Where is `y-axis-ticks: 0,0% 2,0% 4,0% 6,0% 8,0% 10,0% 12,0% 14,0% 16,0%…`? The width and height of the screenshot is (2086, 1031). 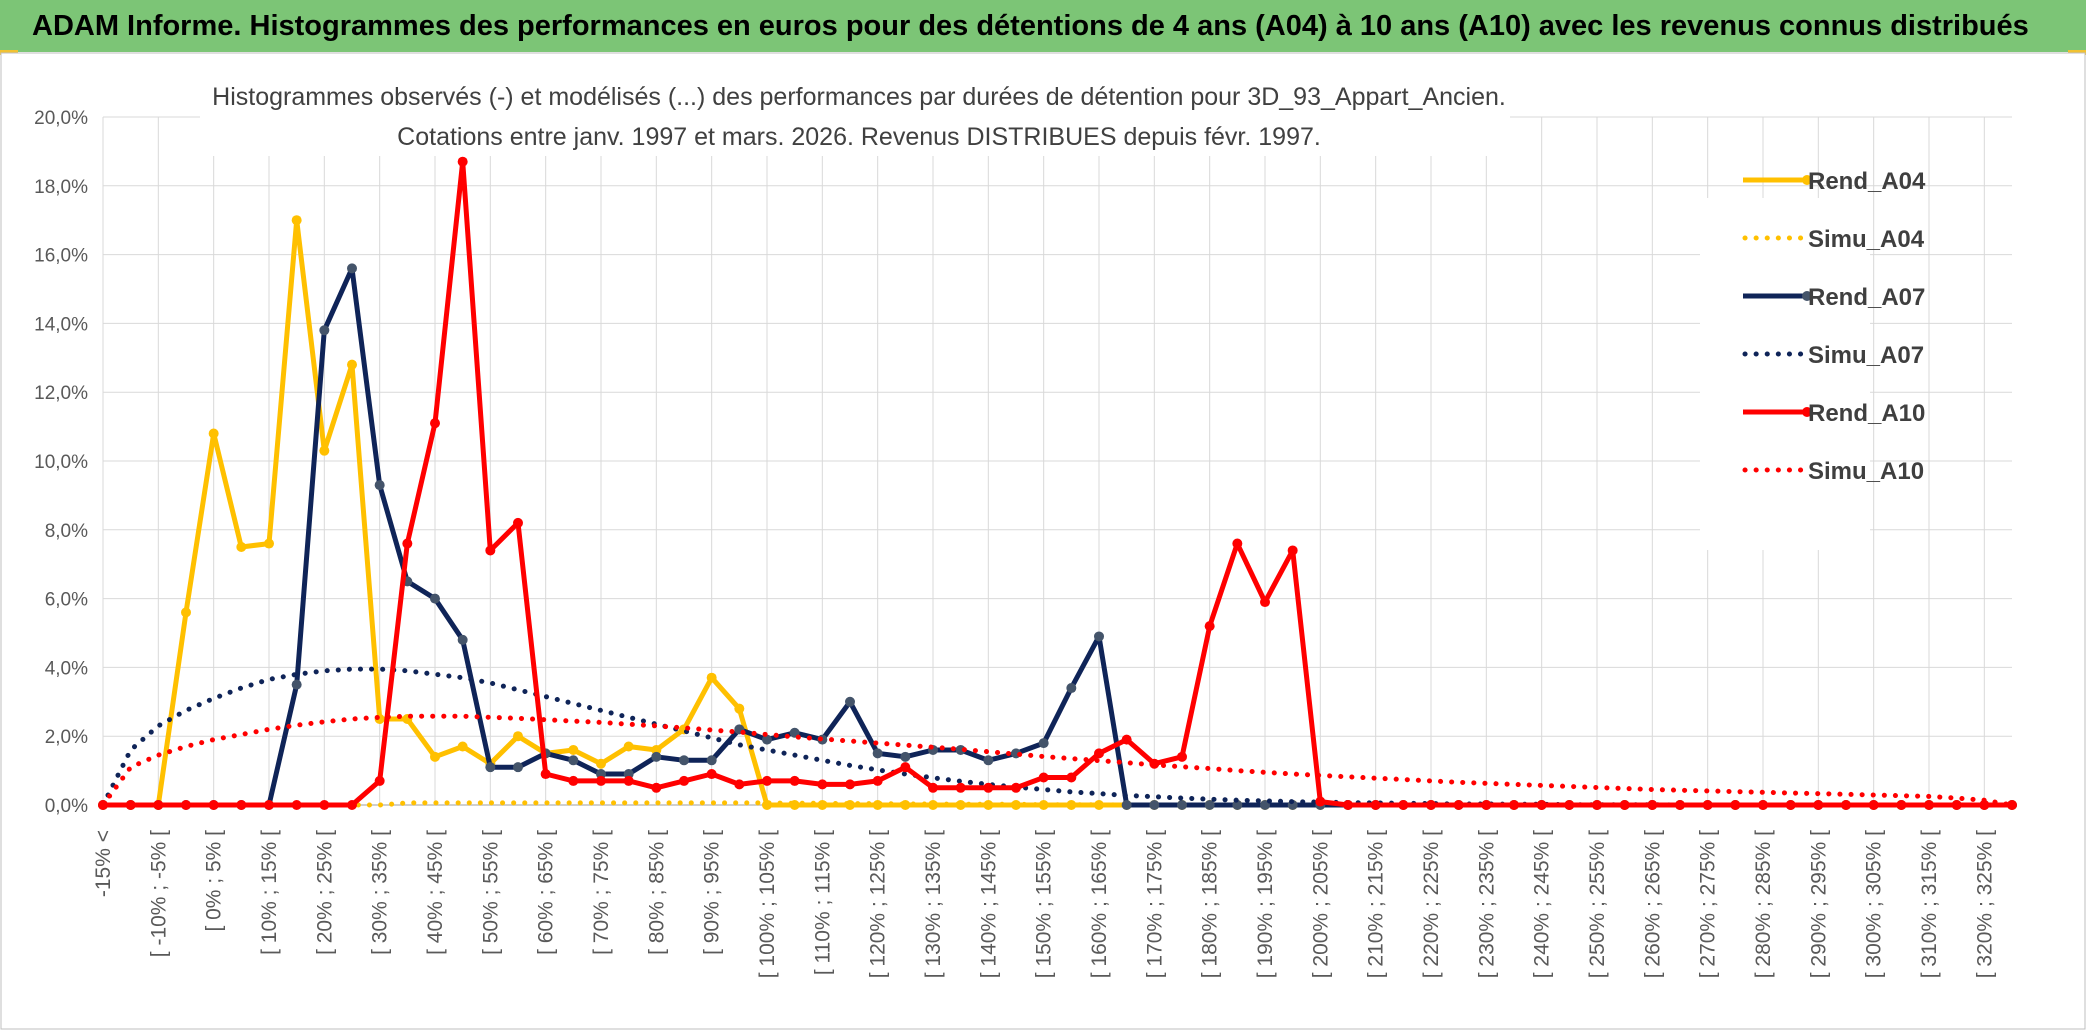
y-axis-ticks: 0,0% 2,0% 4,0% 6,0% 8,0% 10,0% 12,0% 14,0% 16,0%… is located at coordinates (61, 462).